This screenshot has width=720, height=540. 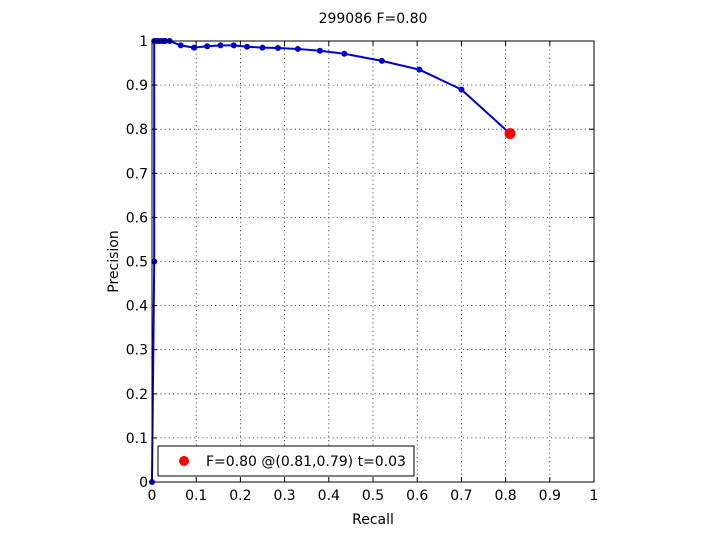 I want to click on legend-box, so click(x=286, y=461).